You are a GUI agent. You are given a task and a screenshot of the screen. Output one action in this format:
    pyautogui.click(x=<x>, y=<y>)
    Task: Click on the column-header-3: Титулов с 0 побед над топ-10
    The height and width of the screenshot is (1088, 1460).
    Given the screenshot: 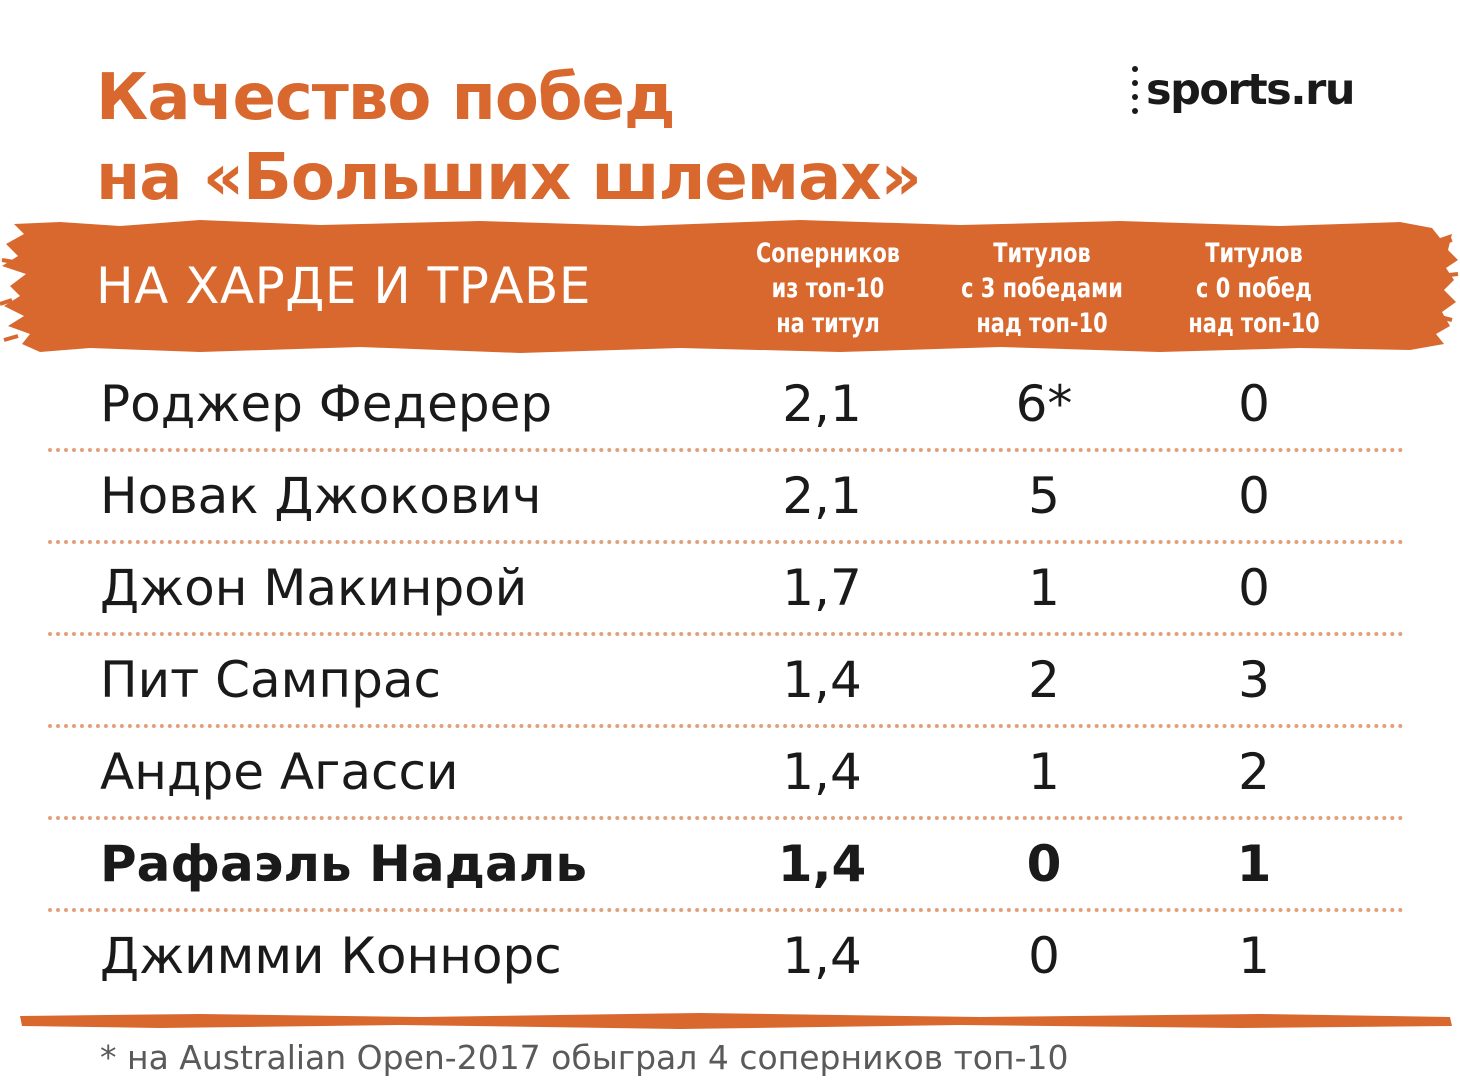 What is the action you would take?
    pyautogui.click(x=1254, y=288)
    